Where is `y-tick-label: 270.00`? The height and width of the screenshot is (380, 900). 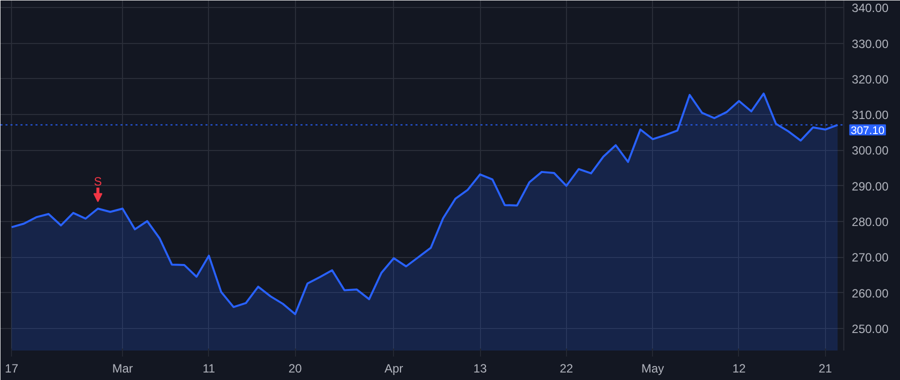 y-tick-label: 270.00 is located at coordinates (870, 257).